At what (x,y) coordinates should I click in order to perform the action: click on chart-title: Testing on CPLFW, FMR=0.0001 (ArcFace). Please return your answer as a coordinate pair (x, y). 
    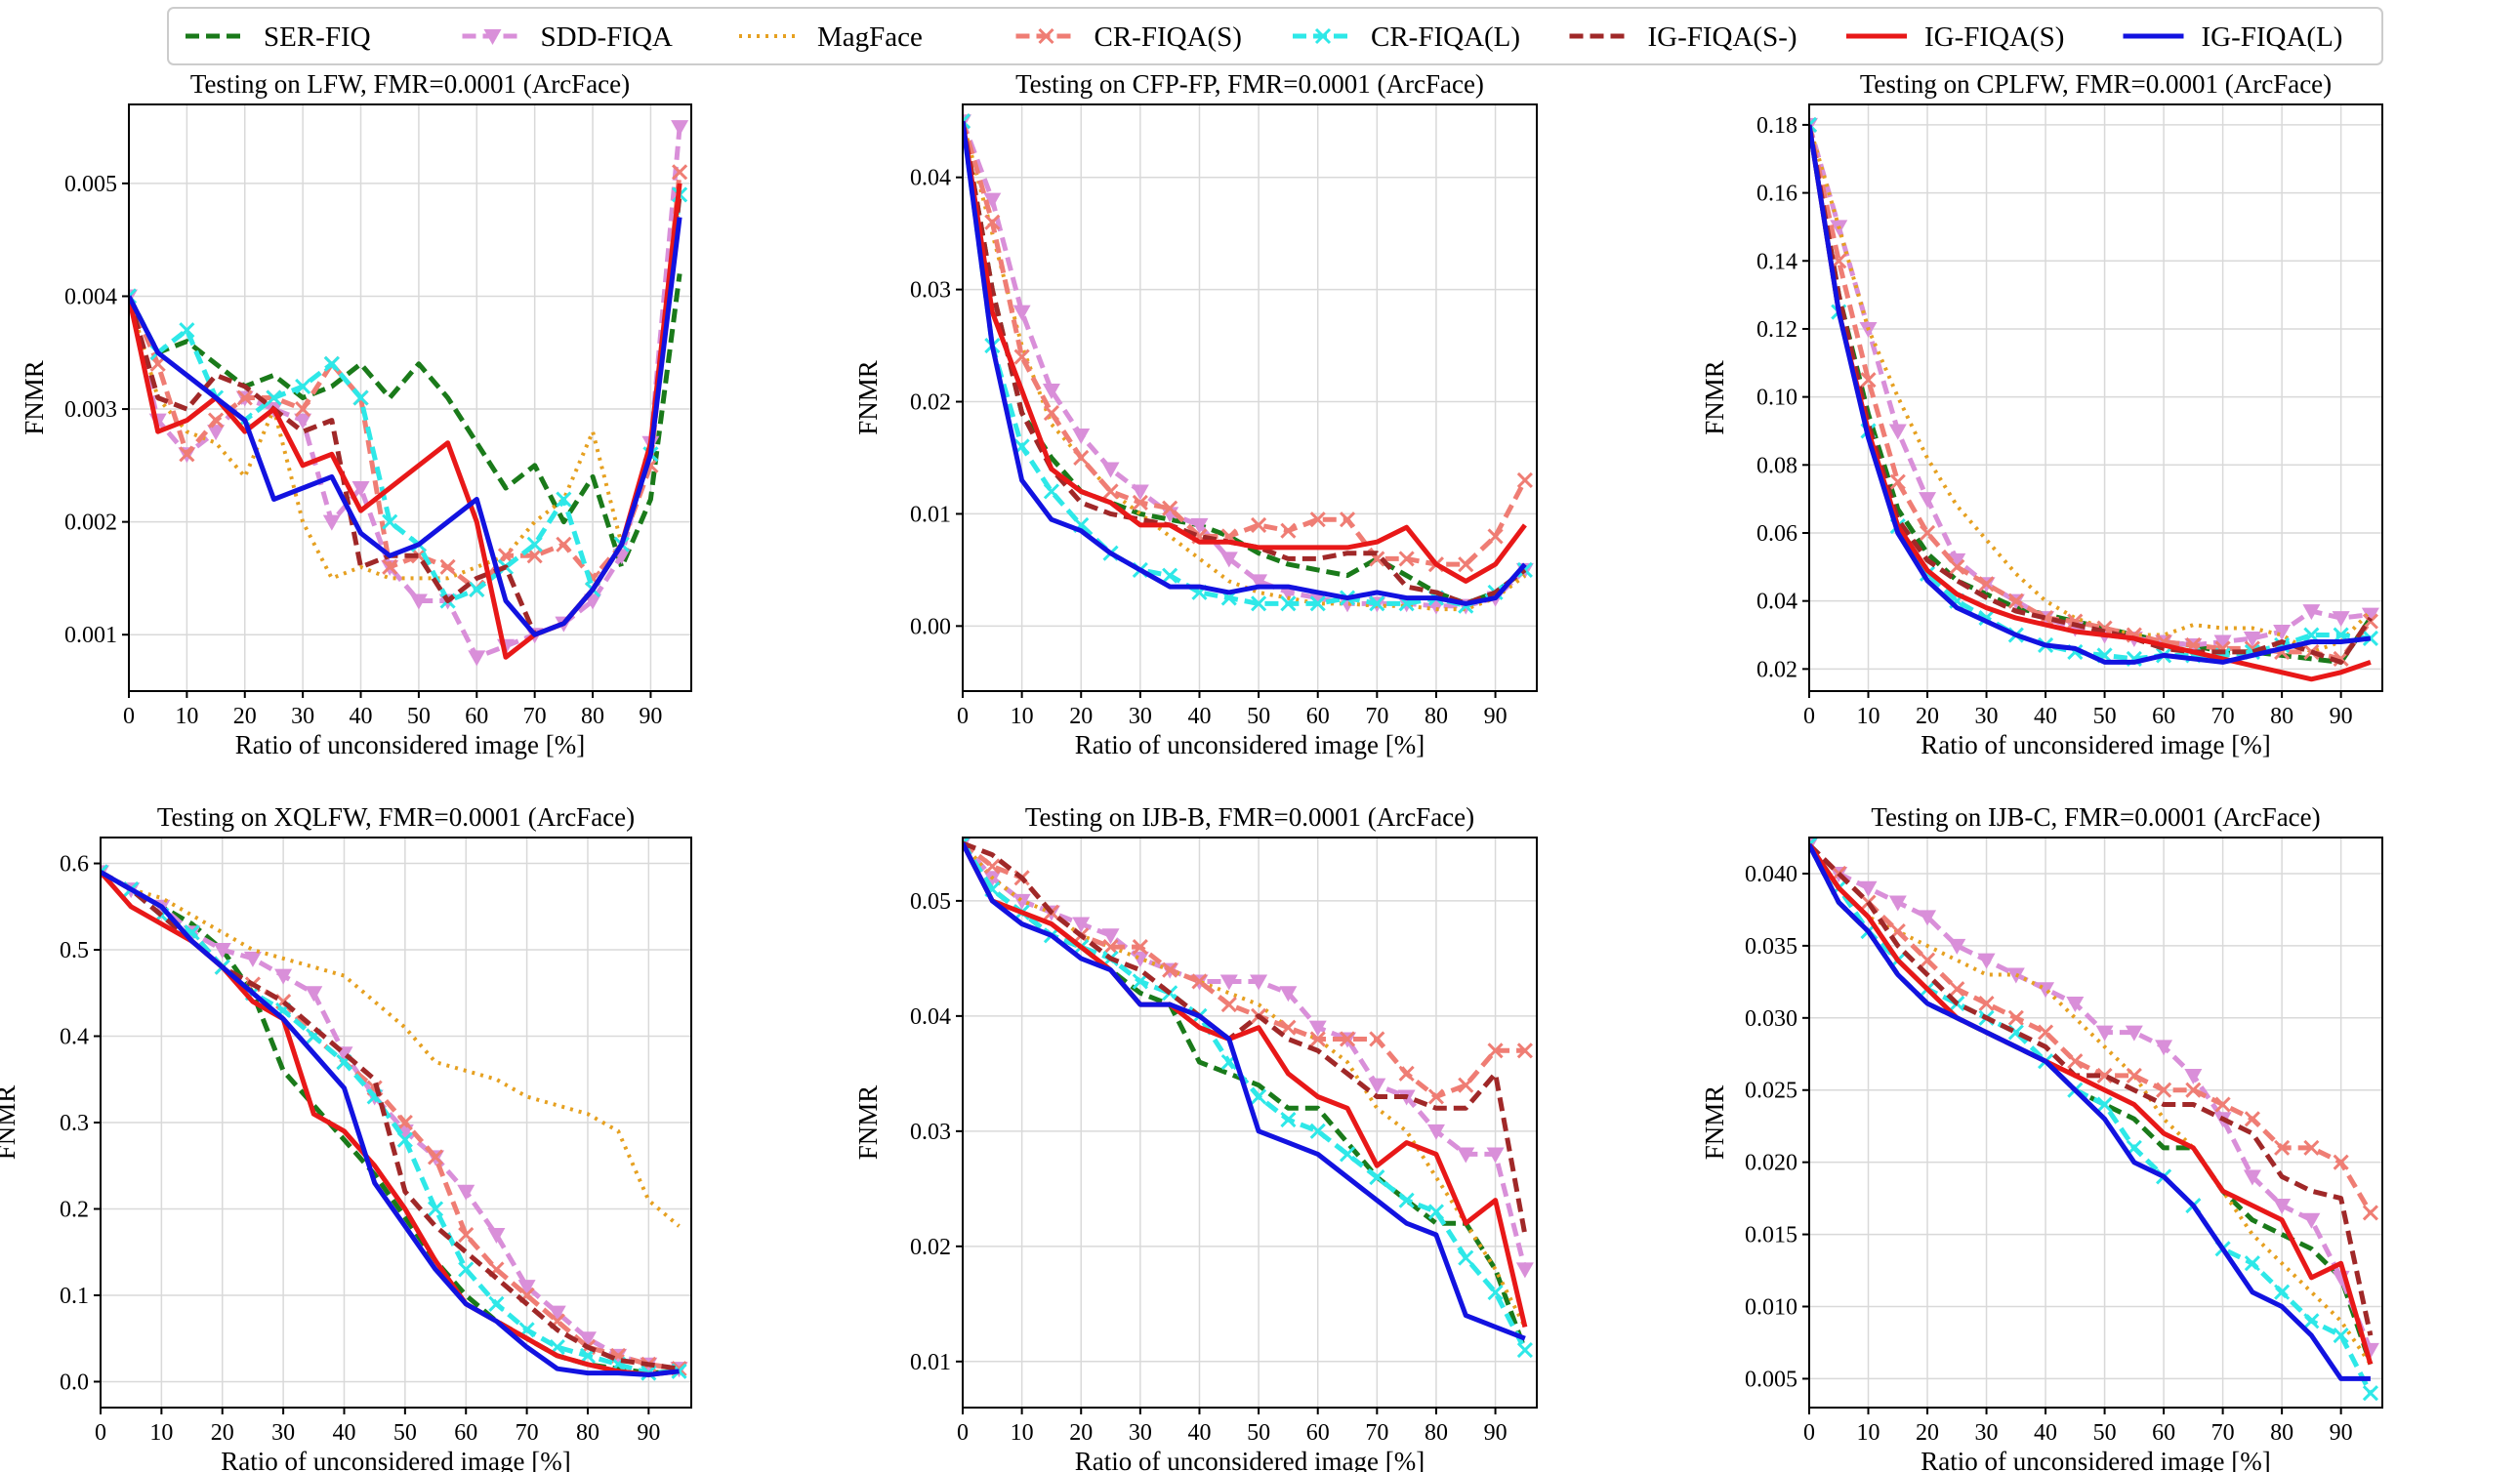
    Looking at the image, I should click on (2096, 84).